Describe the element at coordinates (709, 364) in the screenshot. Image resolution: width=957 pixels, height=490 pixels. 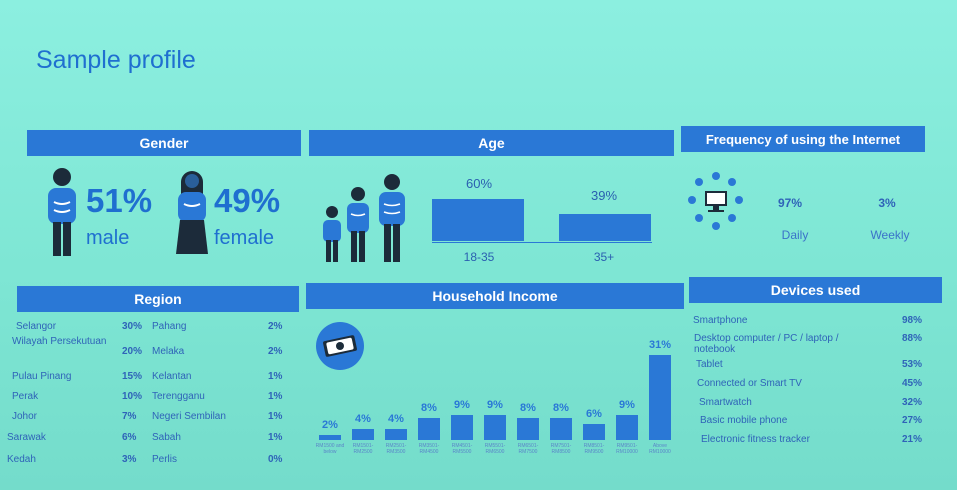
I see `device-name: Tablet` at that location.